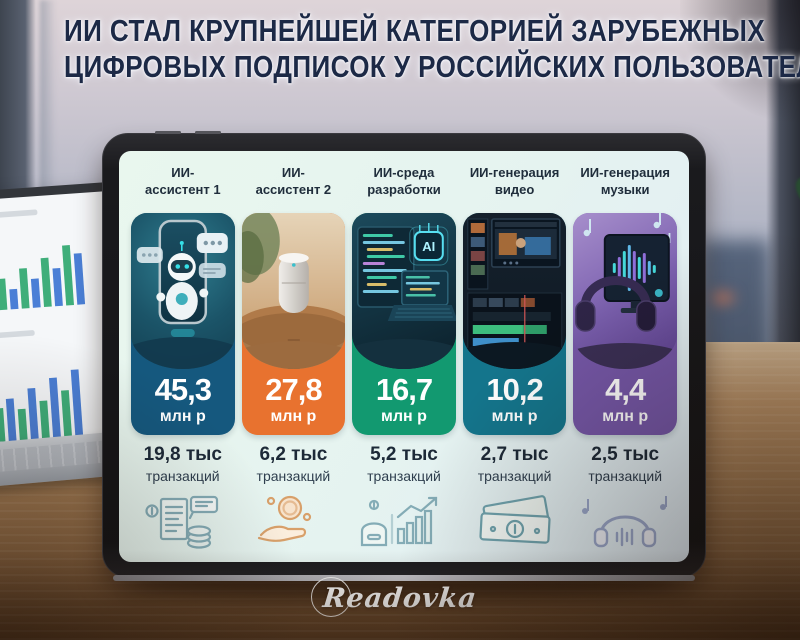 The height and width of the screenshot is (640, 800). Describe the element at coordinates (625, 522) in the screenshot. I see `headphones-notes-icon` at that location.